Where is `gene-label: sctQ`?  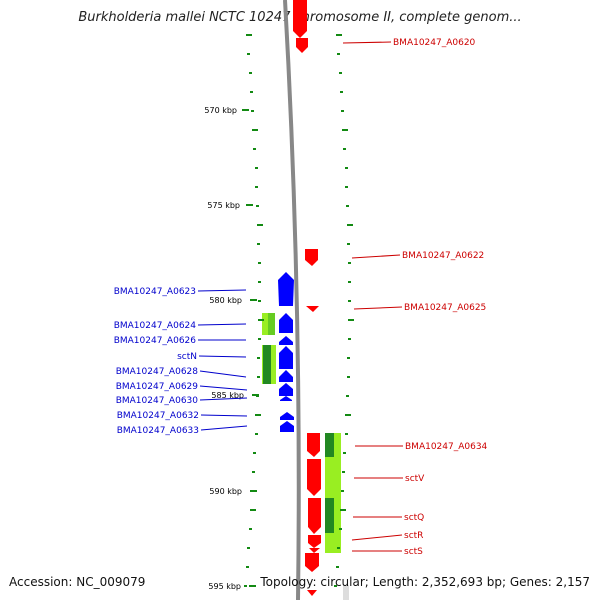 gene-label: sctQ is located at coordinates (414, 518).